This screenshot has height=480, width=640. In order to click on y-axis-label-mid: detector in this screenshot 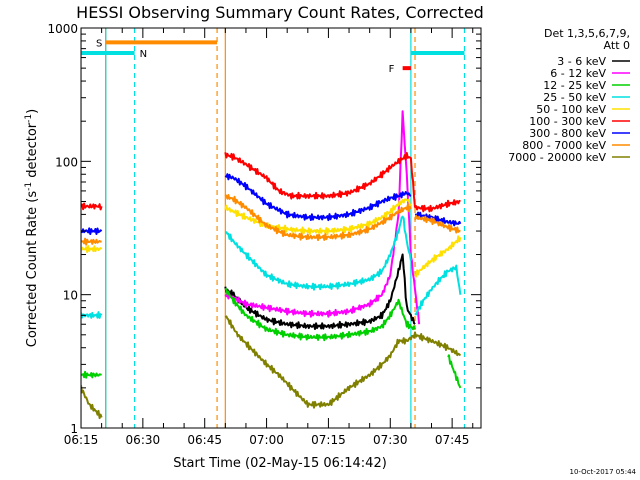, I will do `click(32, 152)`.